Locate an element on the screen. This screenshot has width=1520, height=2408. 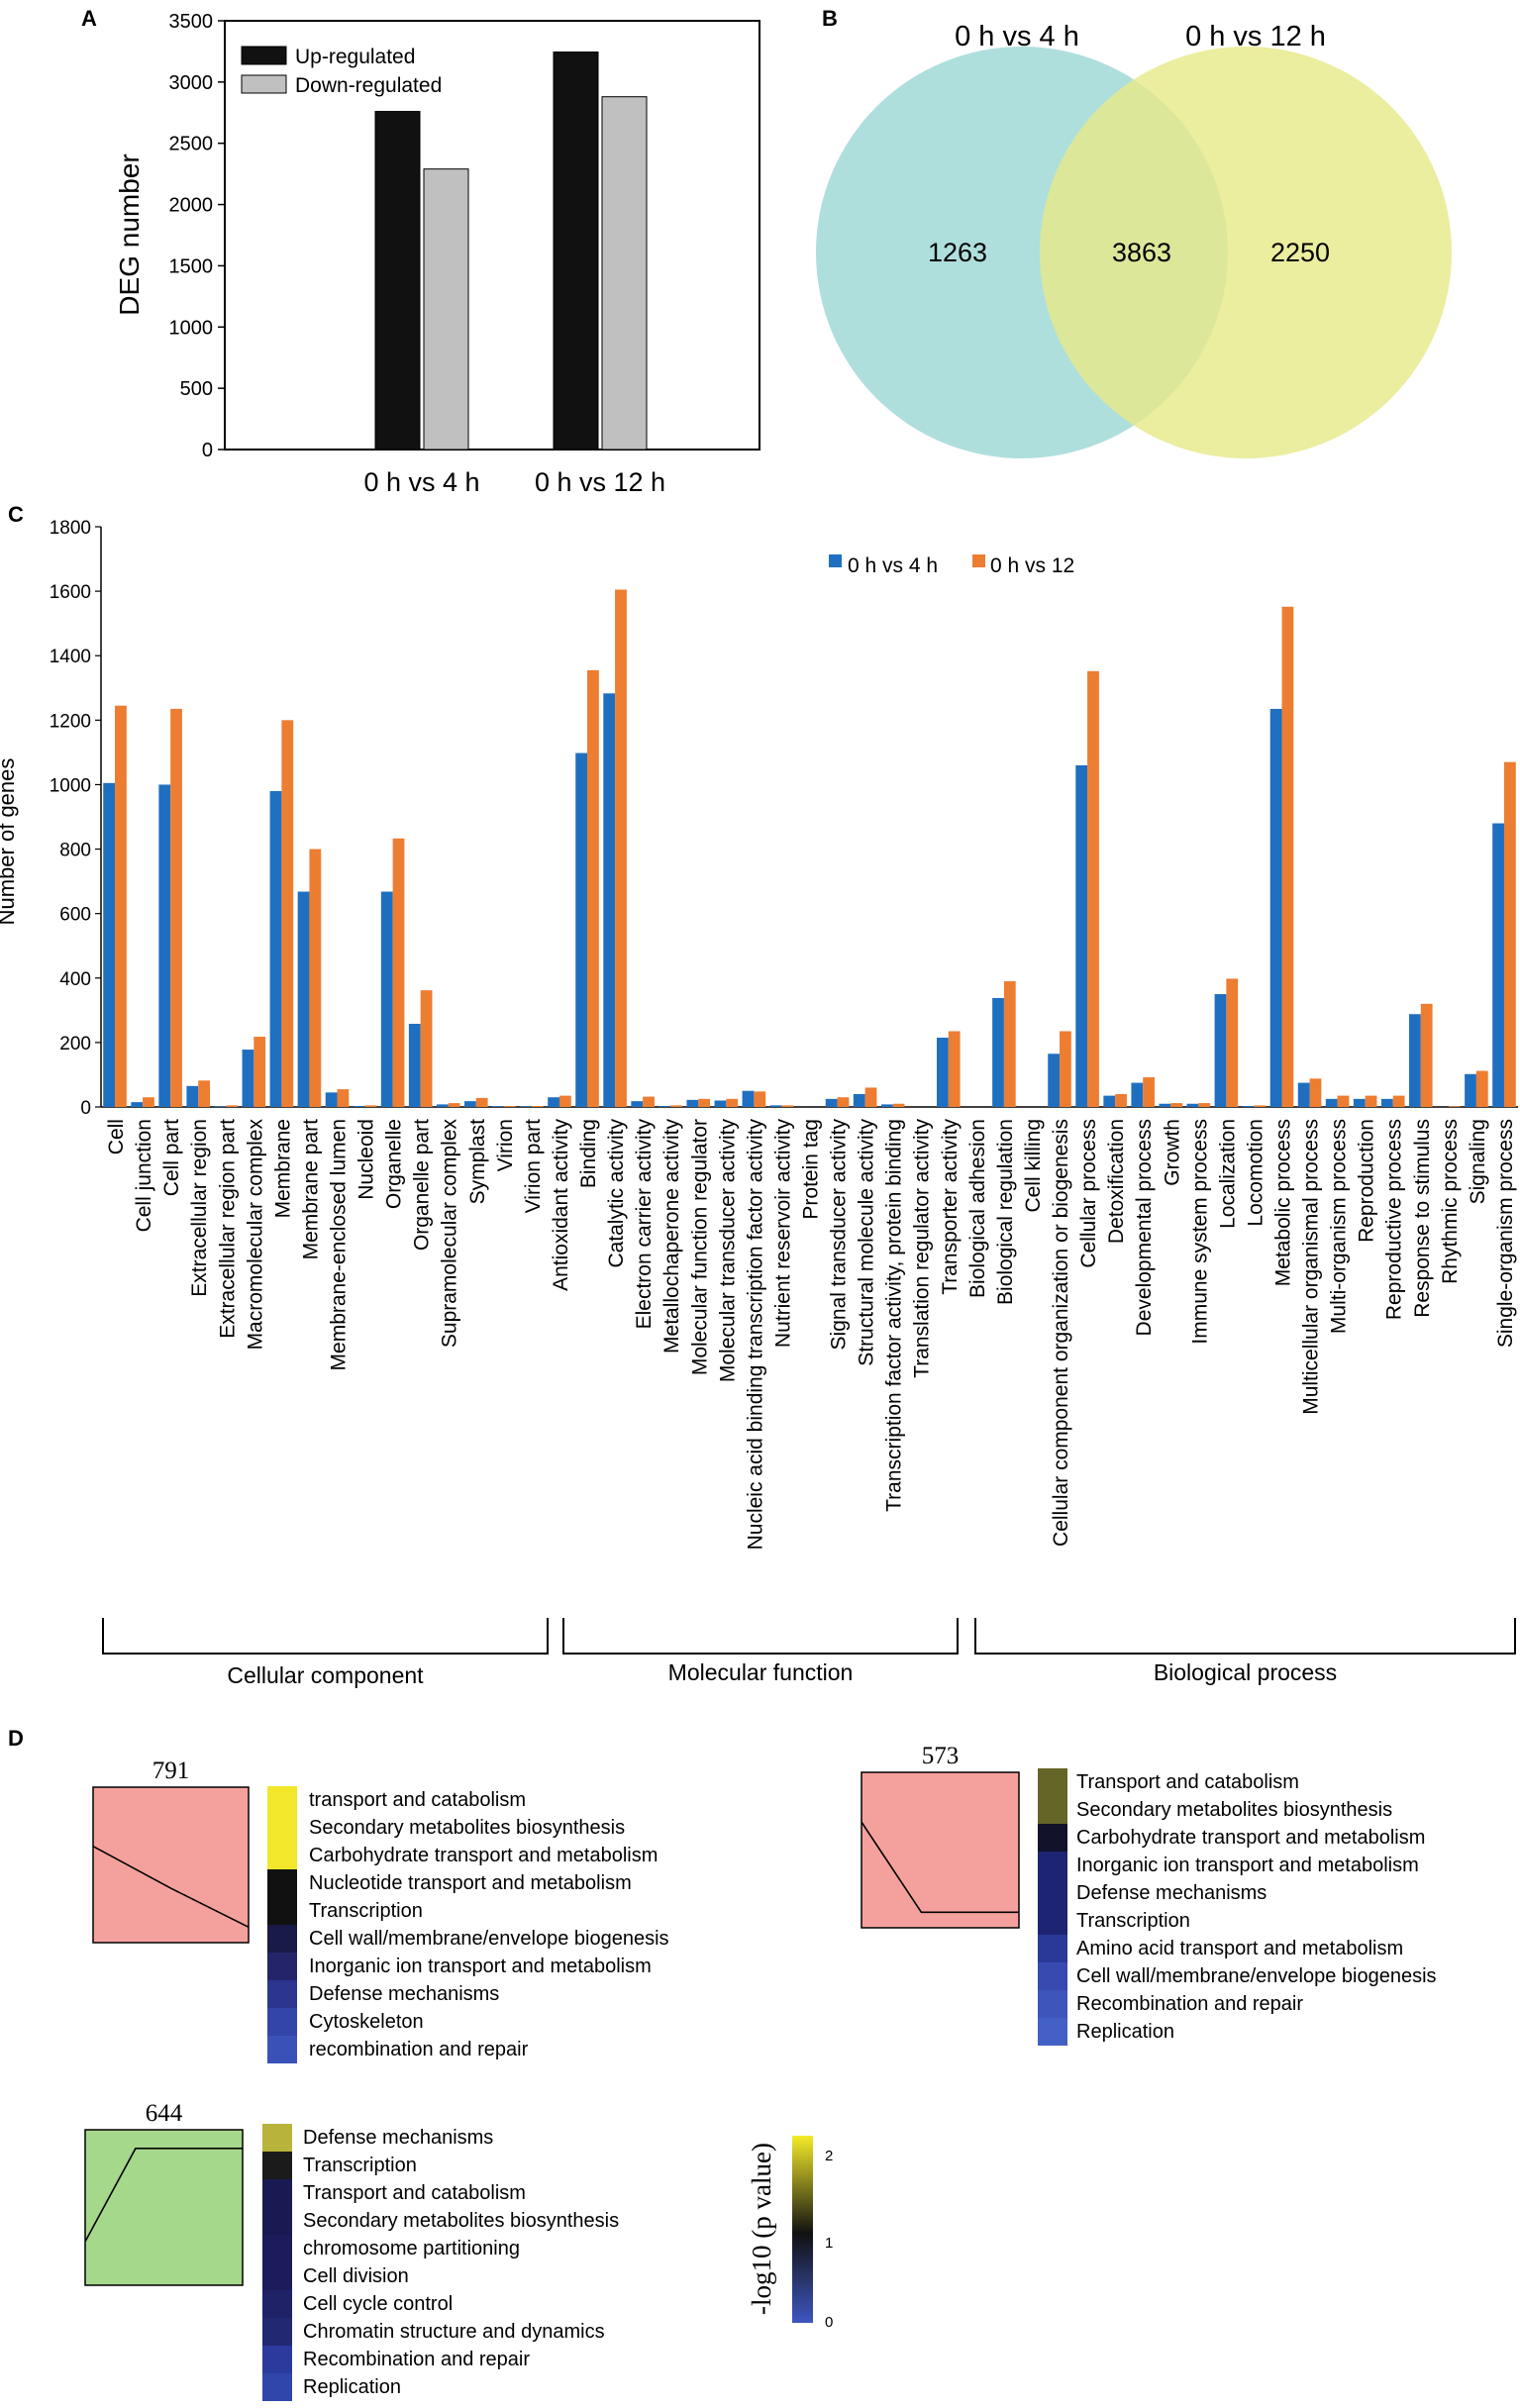
cluster-gene-count: 791 is located at coordinates (171, 1770).